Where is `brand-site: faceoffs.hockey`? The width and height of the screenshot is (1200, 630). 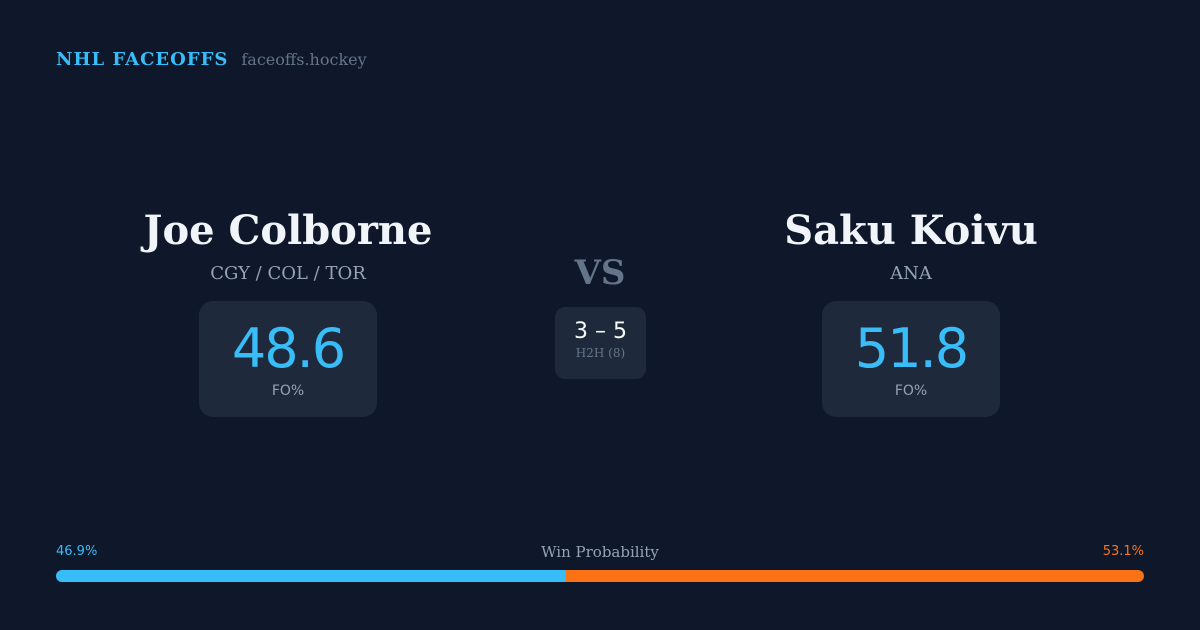 brand-site: faceoffs.hockey is located at coordinates (304, 59).